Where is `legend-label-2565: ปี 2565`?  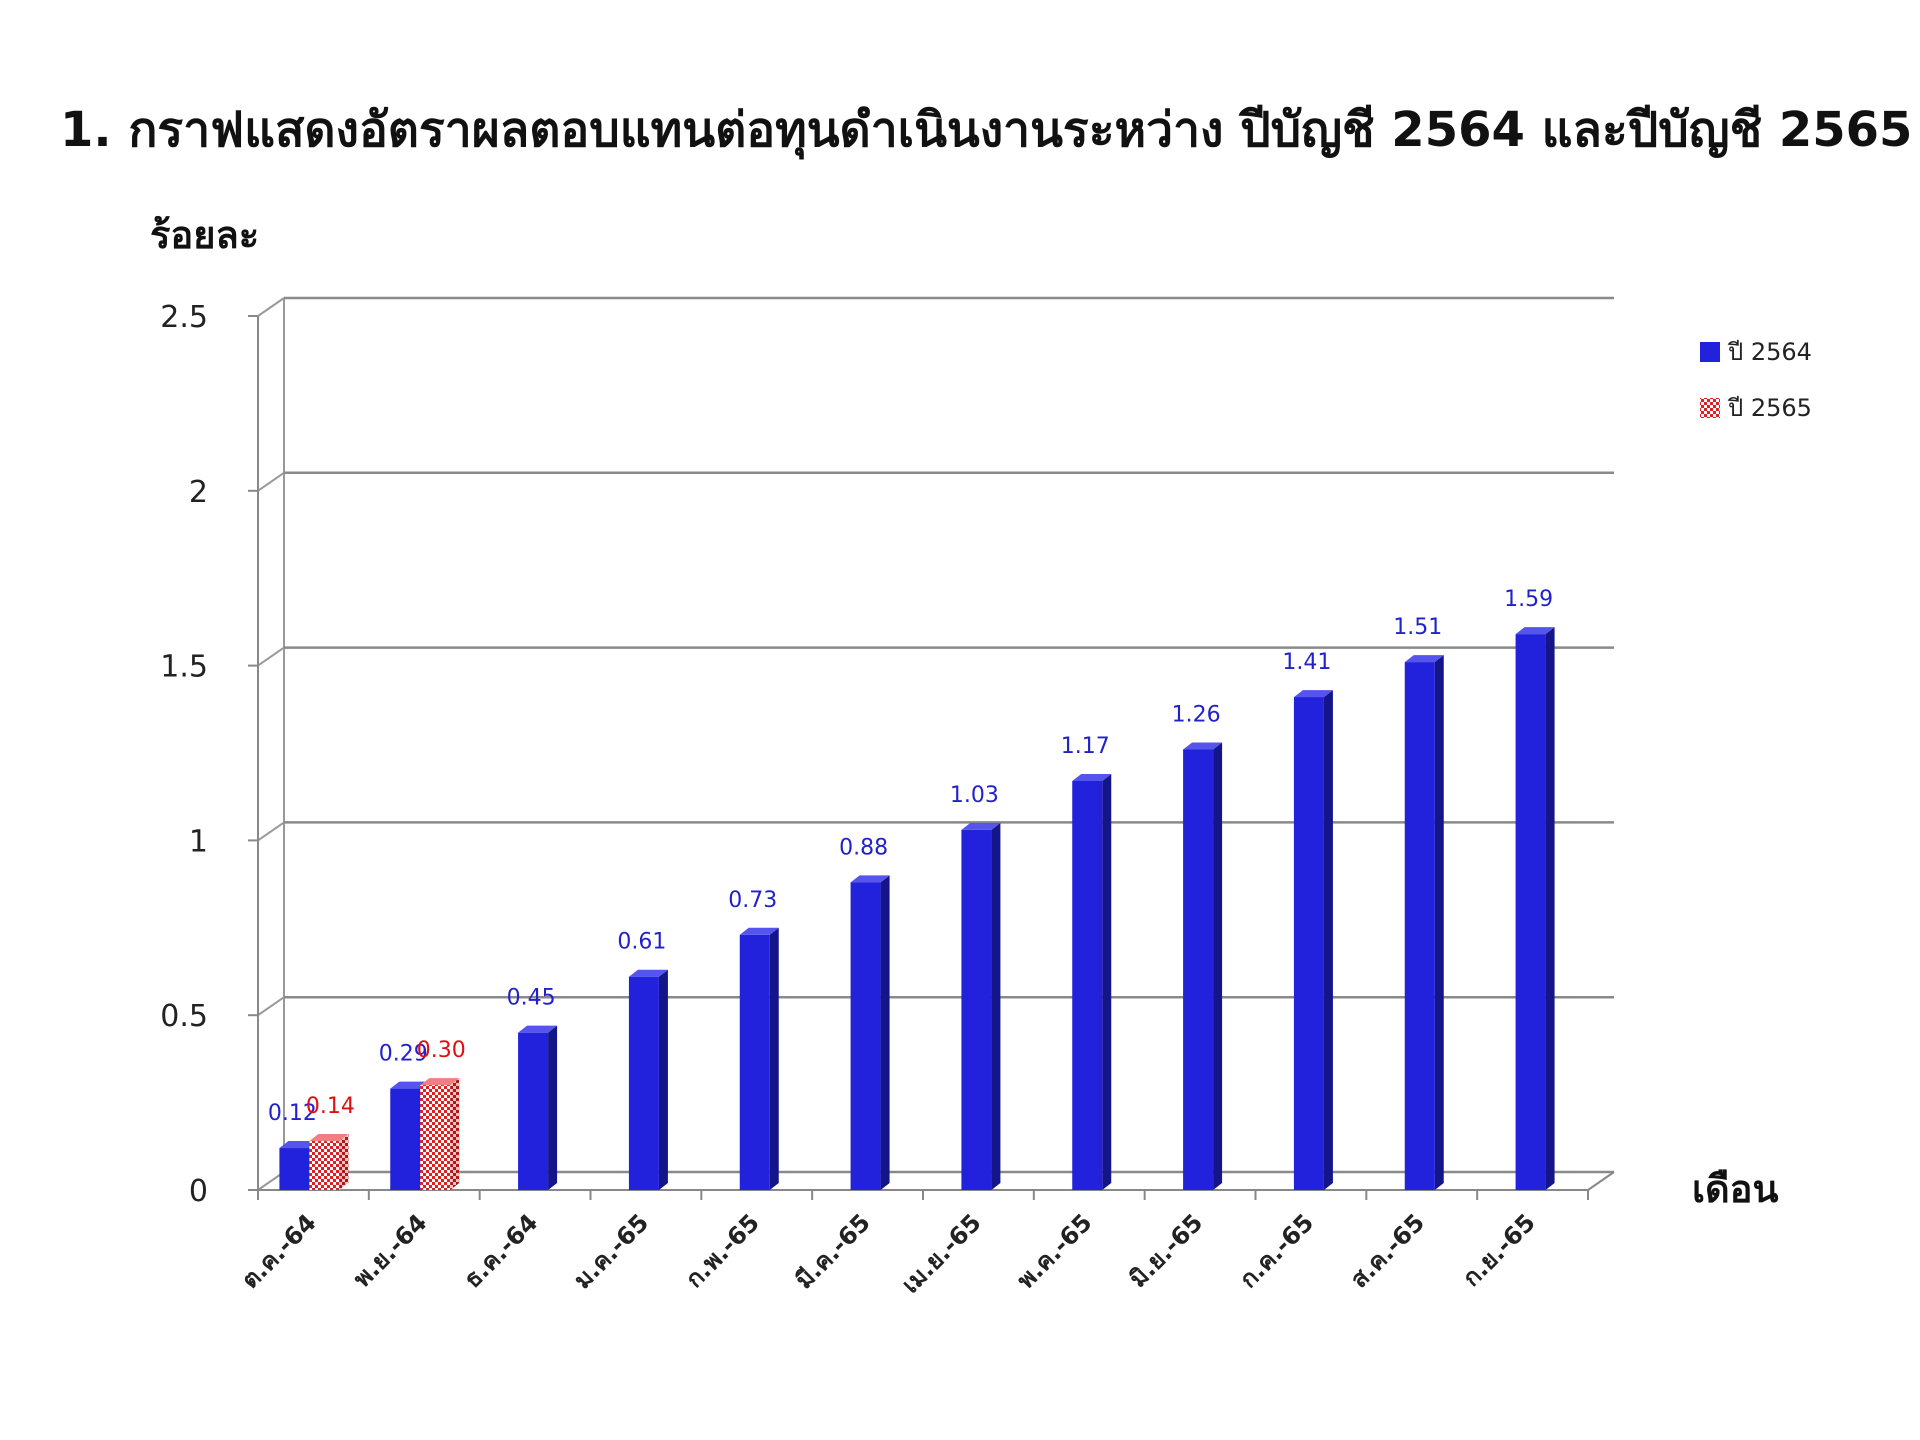 legend-label-2565: ปี 2565 is located at coordinates (1769, 408).